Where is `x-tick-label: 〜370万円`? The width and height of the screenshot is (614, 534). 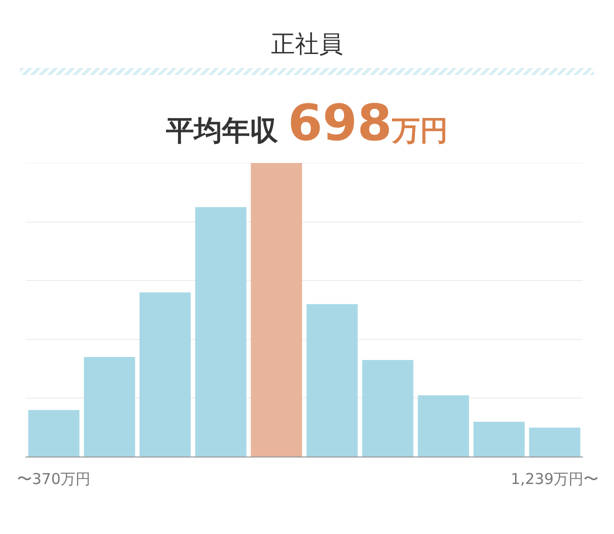 x-tick-label: 〜370万円 is located at coordinates (54, 479).